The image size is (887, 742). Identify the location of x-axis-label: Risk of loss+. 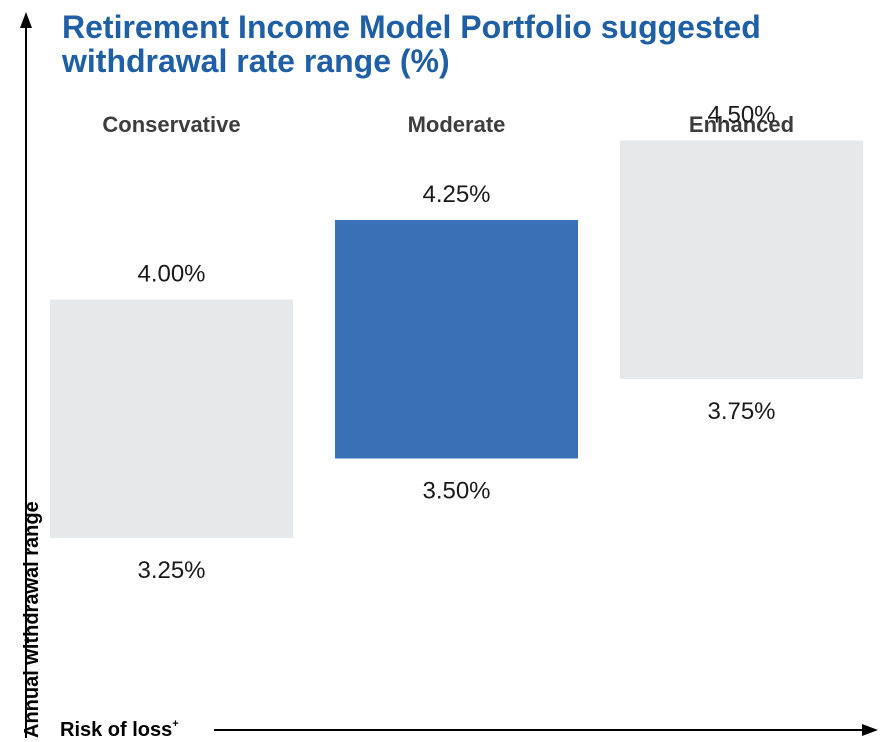
(119, 730).